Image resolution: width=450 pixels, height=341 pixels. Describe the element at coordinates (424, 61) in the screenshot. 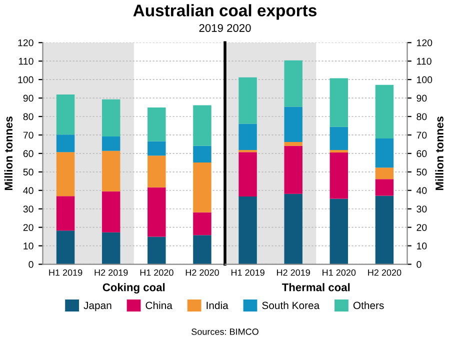

I see `y2-tick-label: 110` at that location.